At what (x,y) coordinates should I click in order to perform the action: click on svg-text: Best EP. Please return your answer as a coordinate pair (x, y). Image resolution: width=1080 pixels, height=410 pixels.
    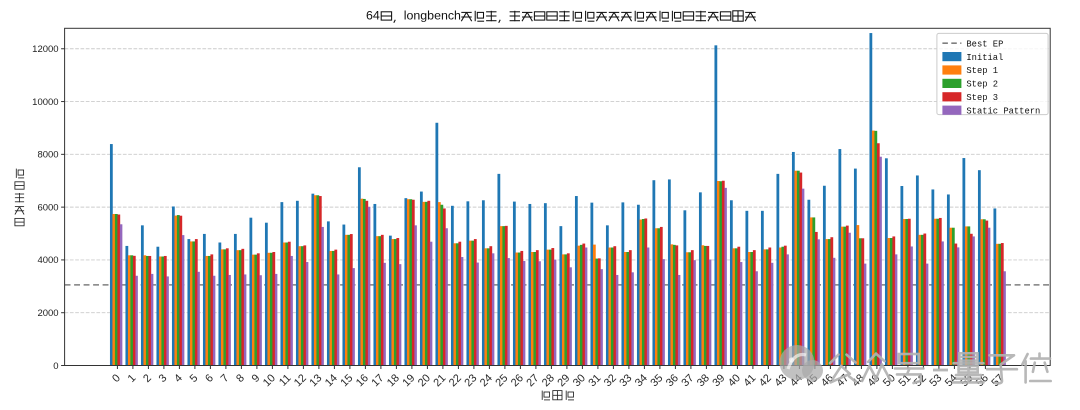
    Looking at the image, I should click on (984, 44).